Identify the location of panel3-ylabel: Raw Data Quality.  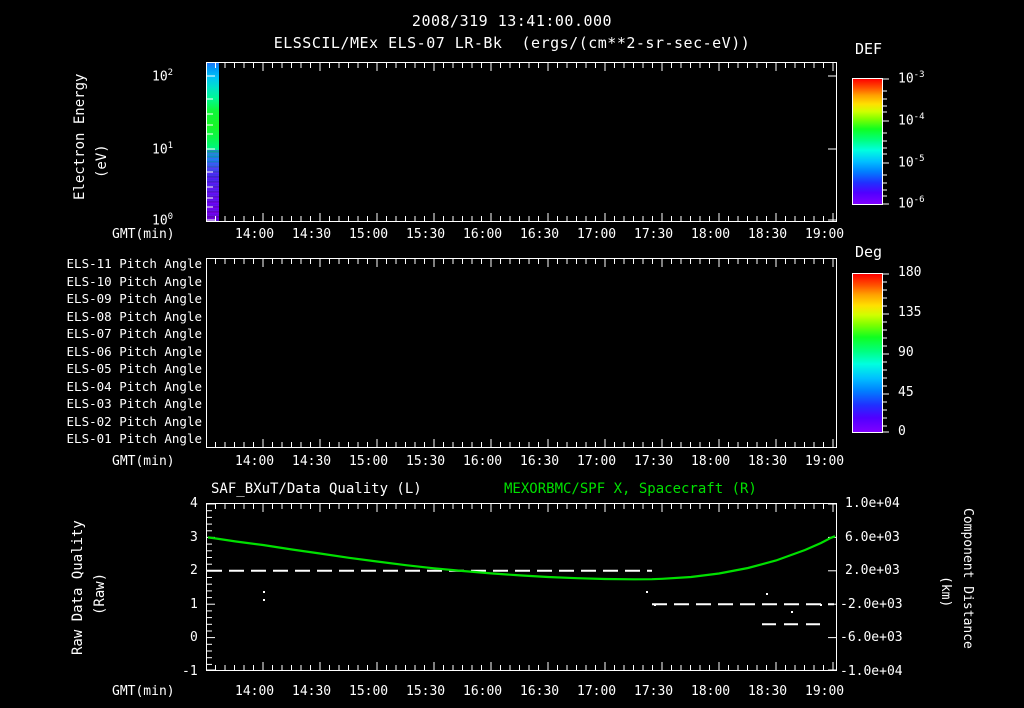
(78, 587).